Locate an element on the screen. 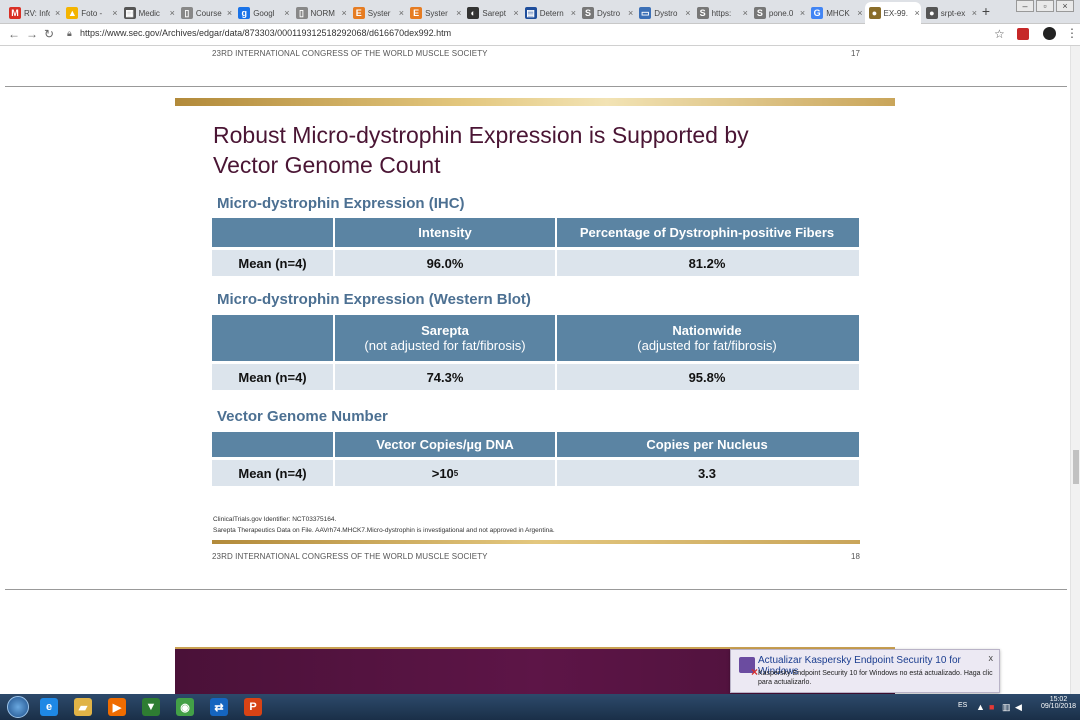 Image resolution: width=1080 pixels, height=720 pixels. browser-tab: ▲ Foto - × is located at coordinates (90, 13).